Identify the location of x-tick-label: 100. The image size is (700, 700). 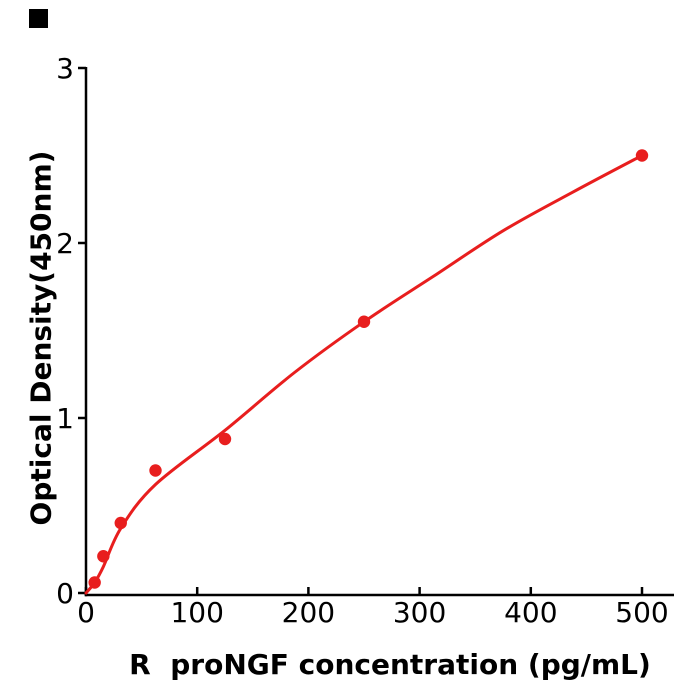
(196, 612).